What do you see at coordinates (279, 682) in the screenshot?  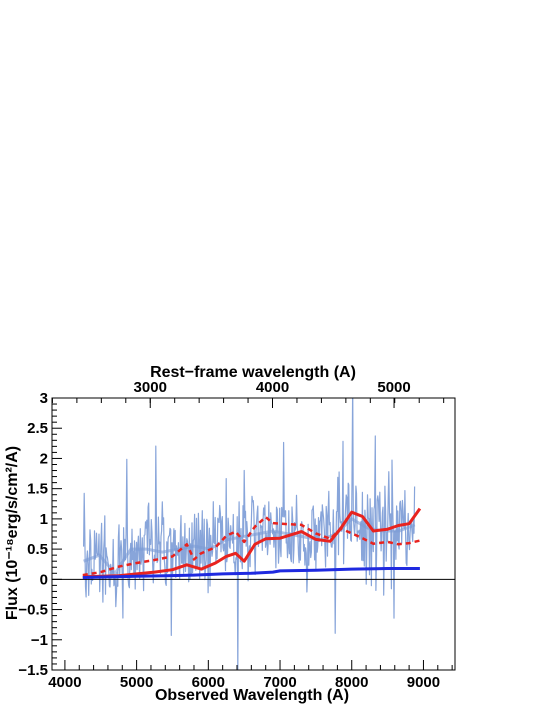 I see `x-tick-label: 7000` at bounding box center [279, 682].